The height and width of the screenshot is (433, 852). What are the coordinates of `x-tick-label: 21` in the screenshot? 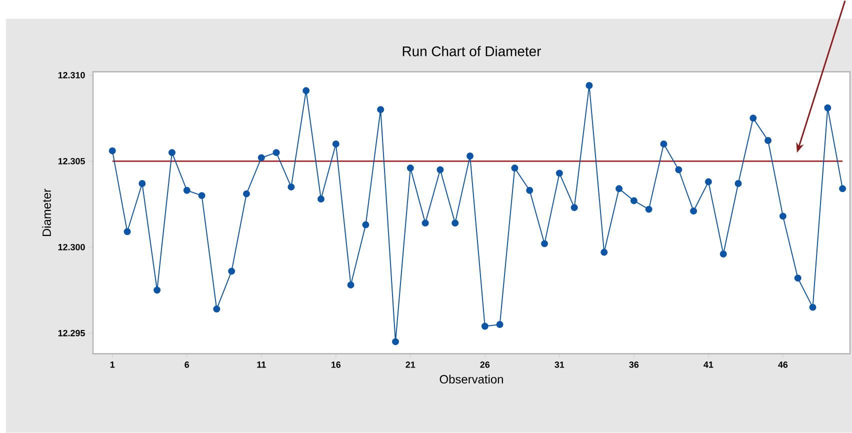 It's located at (411, 365).